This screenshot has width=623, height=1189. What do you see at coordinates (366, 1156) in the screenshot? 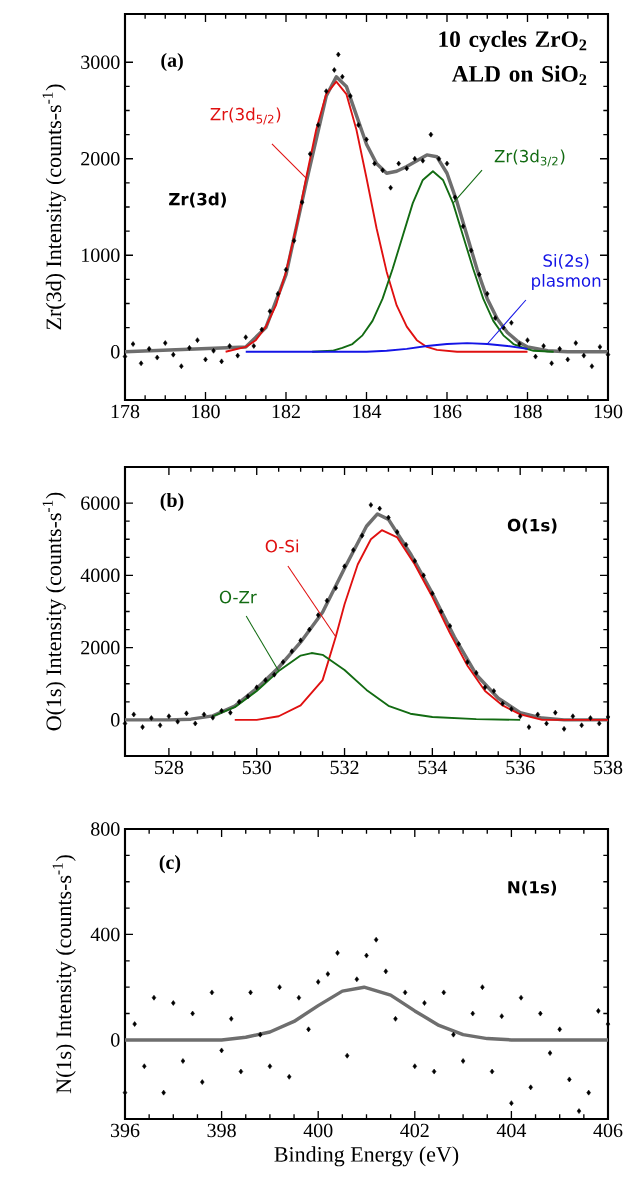
I see `x-axis-title: Binding Energy (eV)` at bounding box center [366, 1156].